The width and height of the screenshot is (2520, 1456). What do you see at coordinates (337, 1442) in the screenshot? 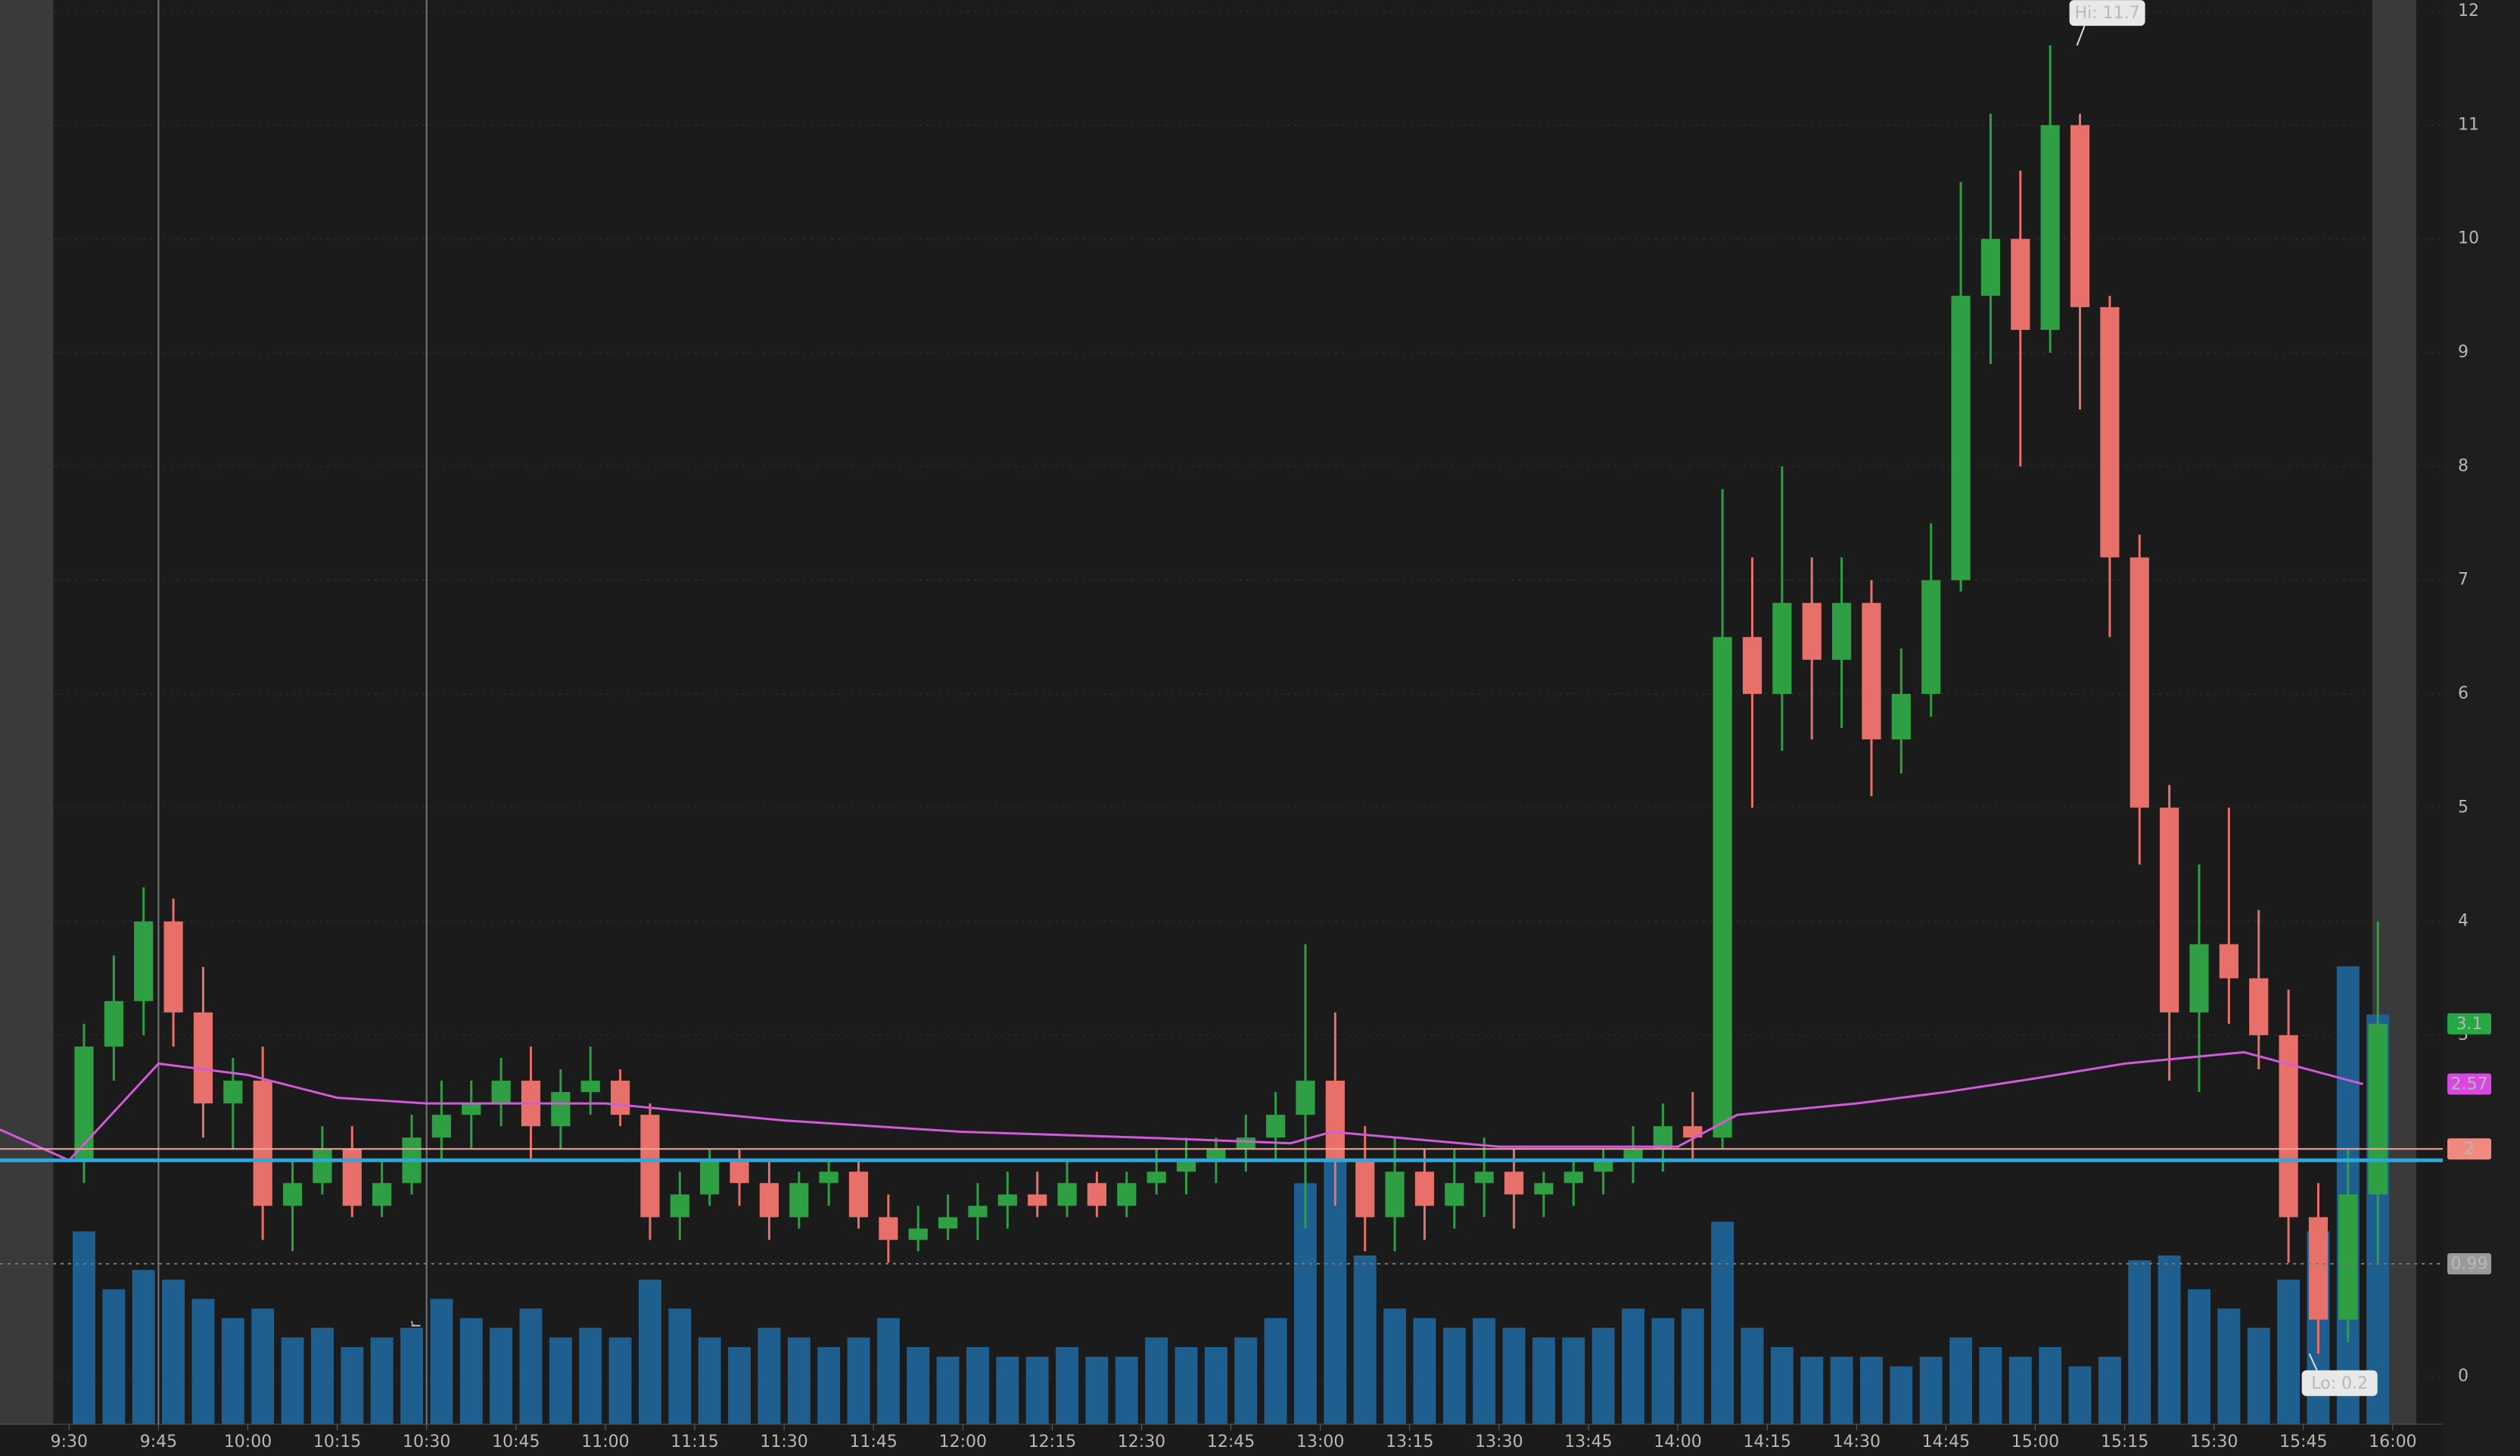
I see `x-tick-label: 10:15` at bounding box center [337, 1442].